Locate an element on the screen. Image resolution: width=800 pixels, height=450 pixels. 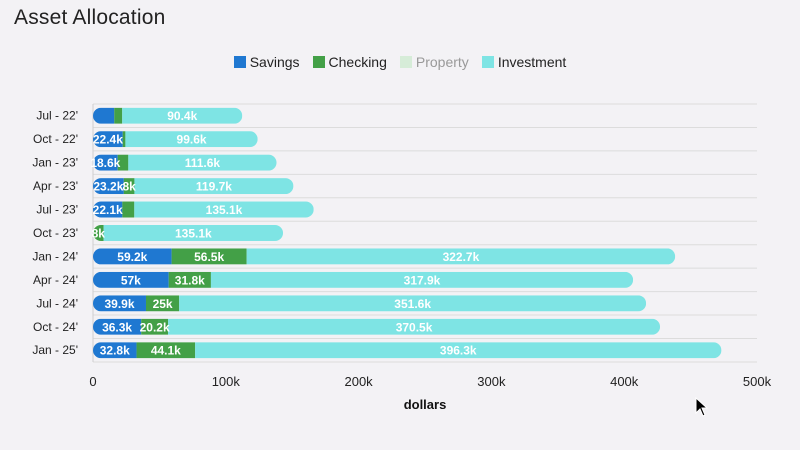
legend-label-property: Property is located at coordinates (442, 62).